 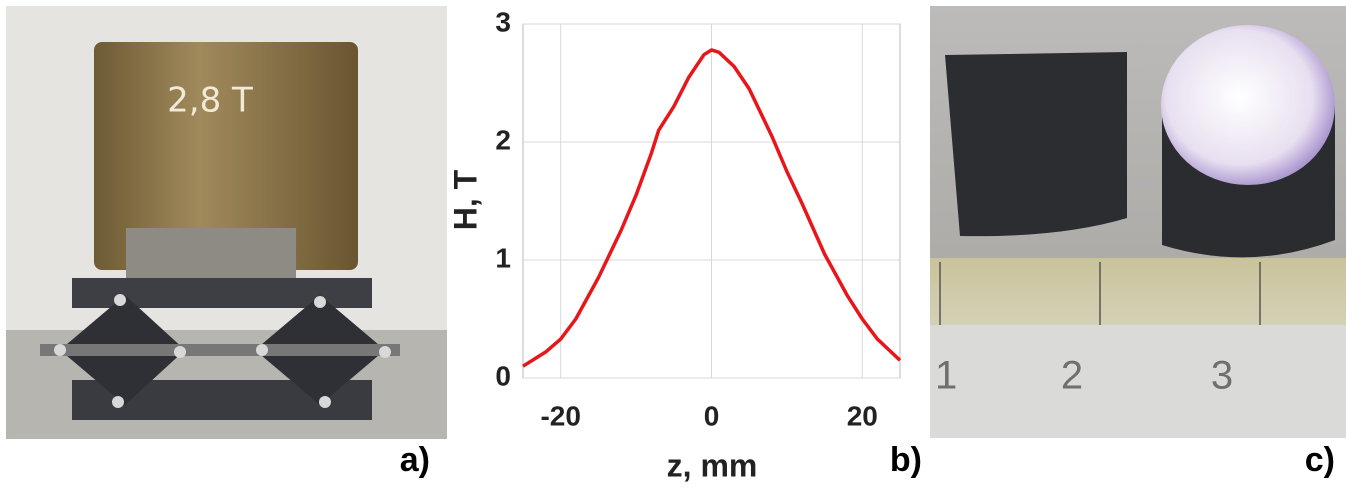 I want to click on x-tick-label: 0, so click(x=712, y=415).